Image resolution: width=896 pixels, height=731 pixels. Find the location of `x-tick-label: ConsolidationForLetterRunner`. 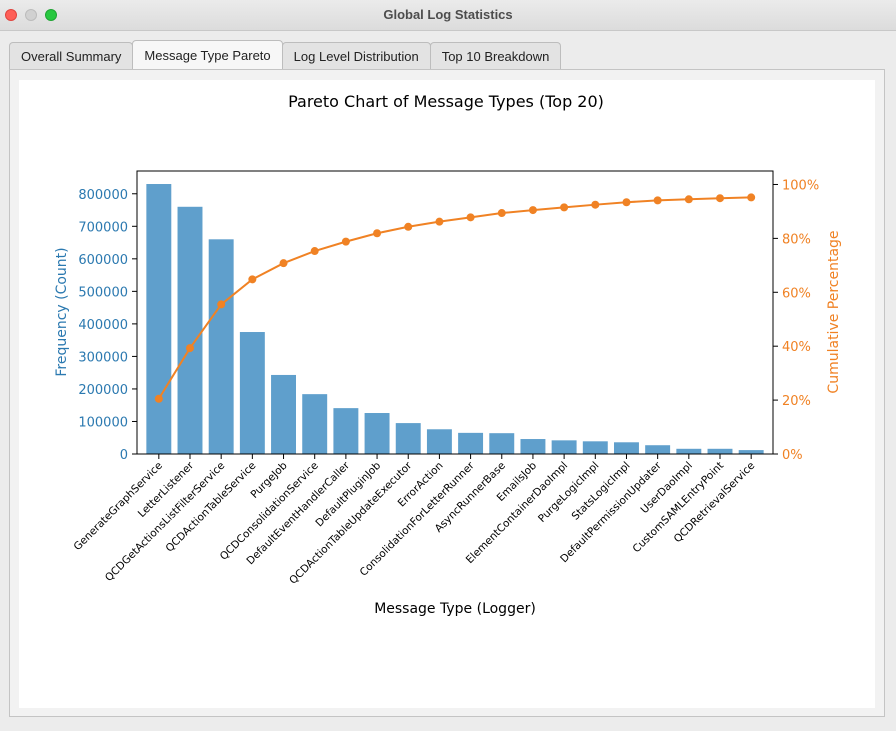

x-tick-label: ConsolidationForLetterRunner is located at coordinates (418, 519).